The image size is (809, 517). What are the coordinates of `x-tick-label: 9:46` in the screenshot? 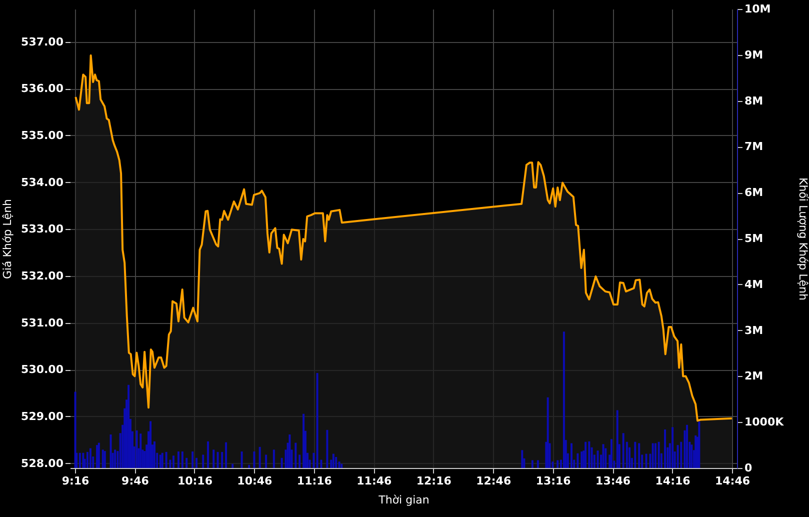 It's located at (136, 481).